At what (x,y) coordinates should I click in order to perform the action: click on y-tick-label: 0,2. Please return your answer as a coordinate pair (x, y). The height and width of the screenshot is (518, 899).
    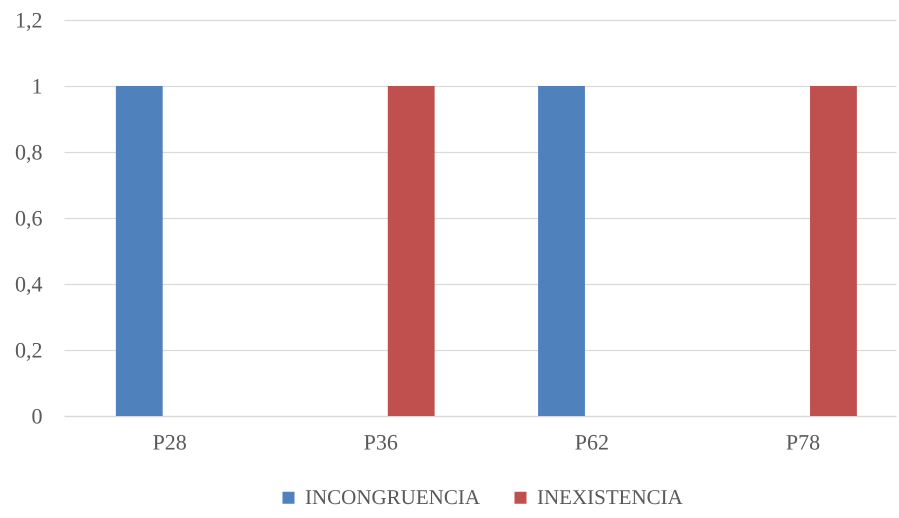
    Looking at the image, I should click on (28, 350).